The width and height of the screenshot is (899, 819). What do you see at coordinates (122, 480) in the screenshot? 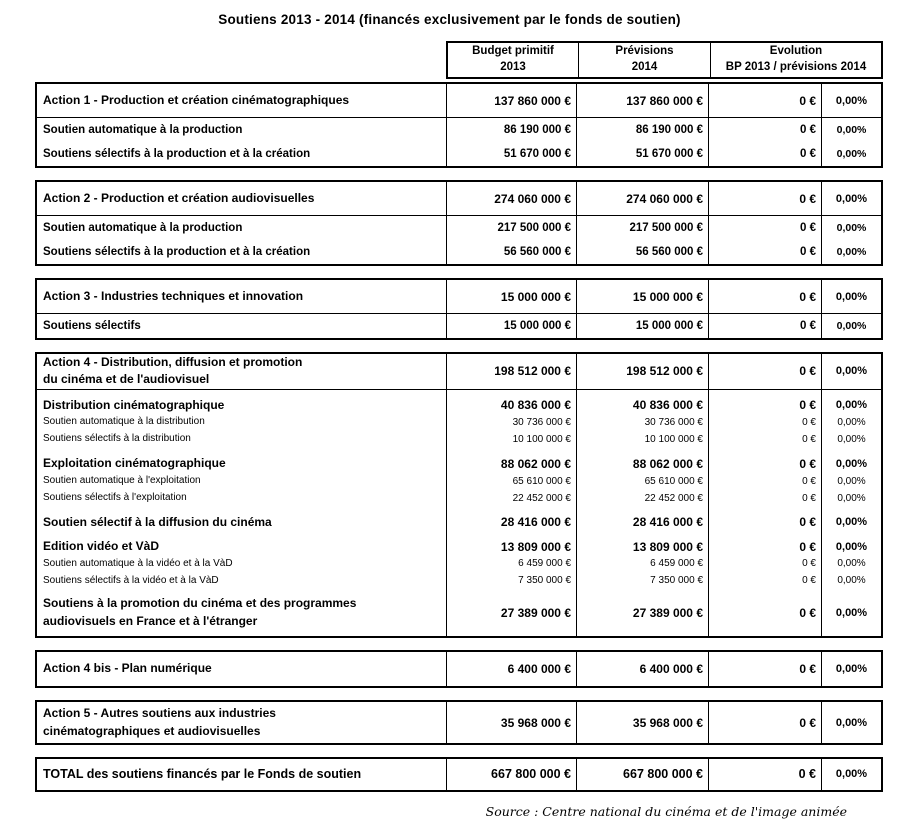
I see `row-label: Soutien automatique à l'exploitation` at bounding box center [122, 480].